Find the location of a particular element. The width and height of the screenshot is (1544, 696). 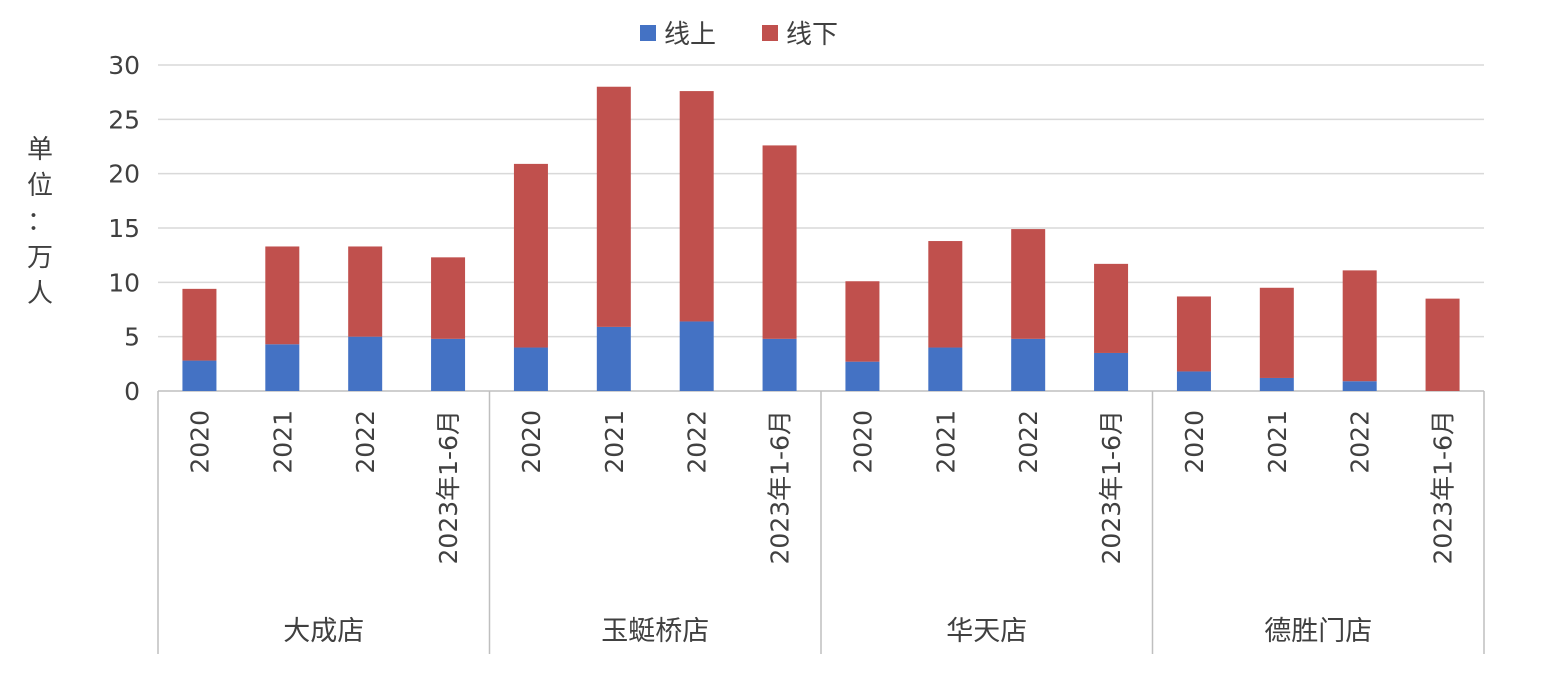

legend-swatch-offline is located at coordinates (770, 32).